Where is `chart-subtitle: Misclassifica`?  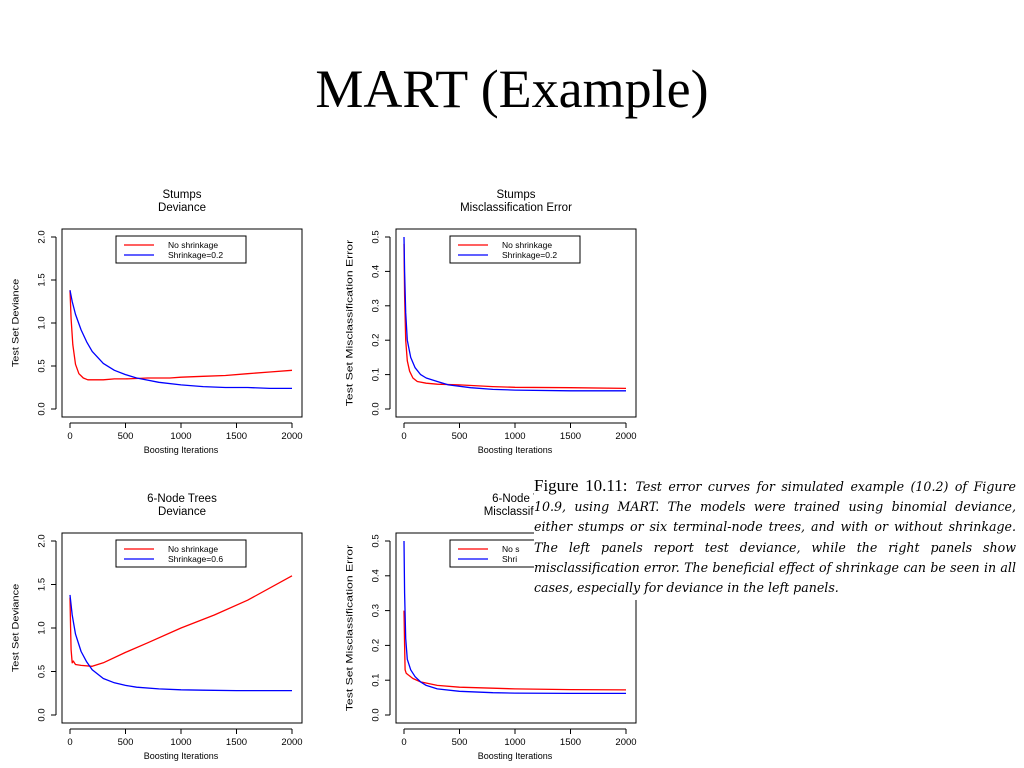
chart-subtitle: Misclassifica is located at coordinates (516, 512).